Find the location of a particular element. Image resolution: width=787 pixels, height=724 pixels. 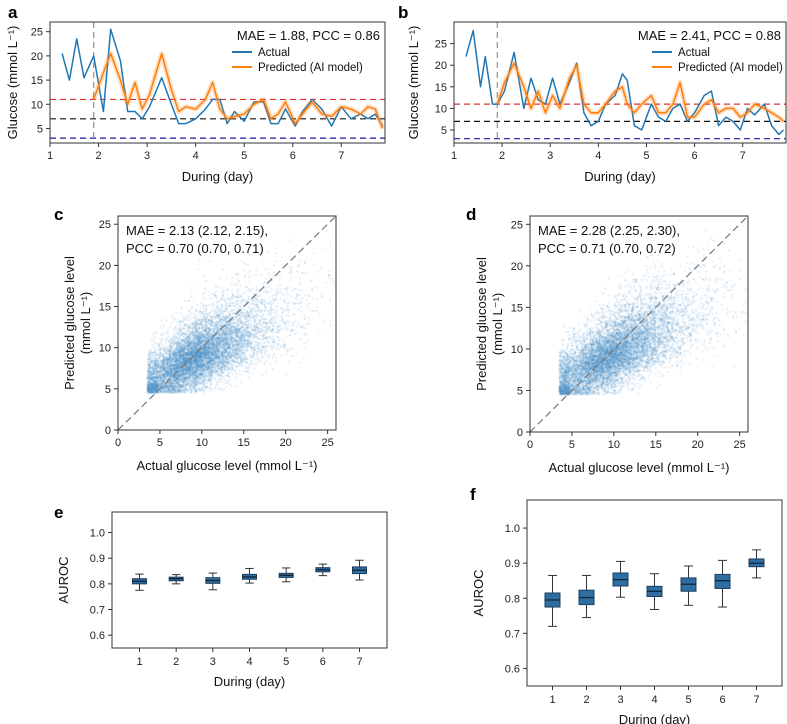

x-tick-label: 6 is located at coordinates (695, 156).